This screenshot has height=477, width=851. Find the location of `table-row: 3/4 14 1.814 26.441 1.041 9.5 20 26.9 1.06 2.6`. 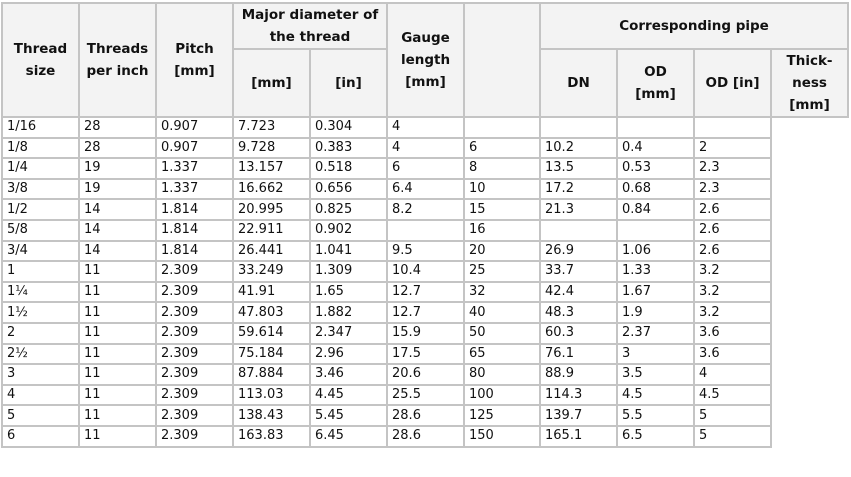

table-row: 3/4 14 1.814 26.441 1.041 9.5 20 26.9 1.06 2.6 is located at coordinates (424, 251).